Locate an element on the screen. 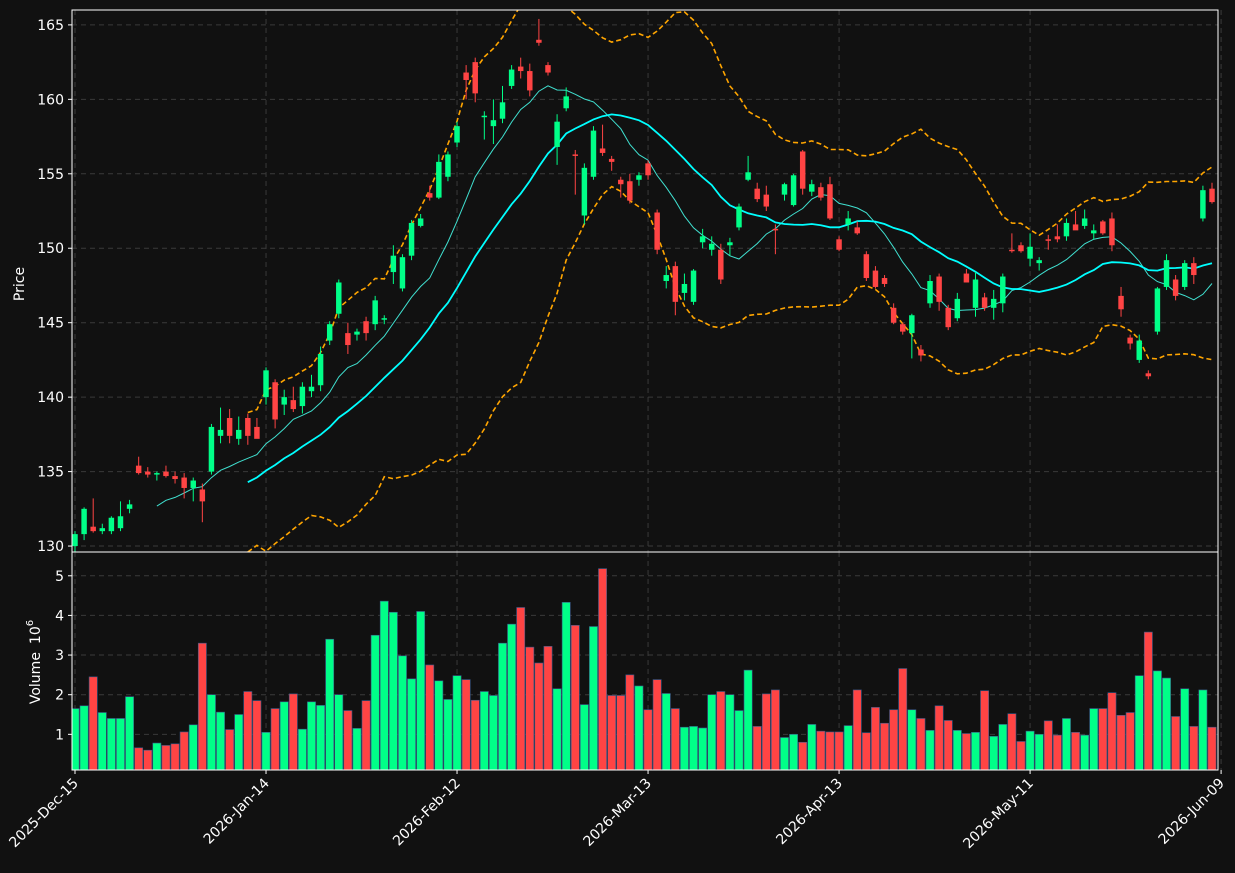 The height and width of the screenshot is (873, 1235). price-tick-label: 150 is located at coordinates (50, 249).